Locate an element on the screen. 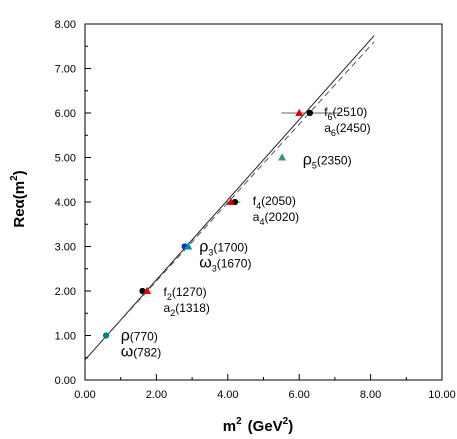 The height and width of the screenshot is (439, 457). particle-label-line: ρ5(2350) is located at coordinates (327, 161).